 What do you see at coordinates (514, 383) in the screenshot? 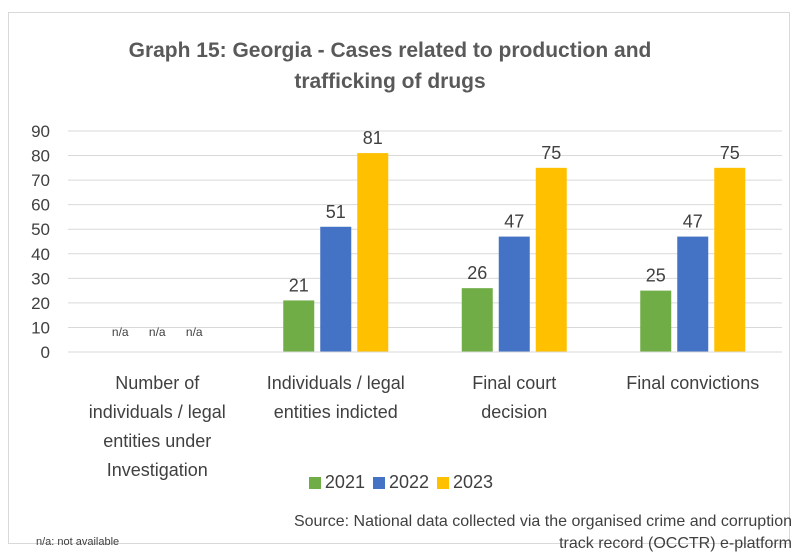
I see `x-category-label: Final court` at bounding box center [514, 383].